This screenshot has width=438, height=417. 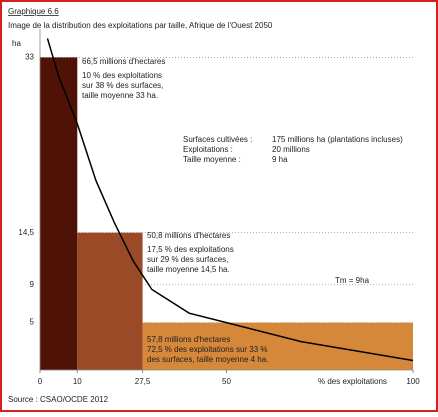 What do you see at coordinates (120, 95) in the screenshot?
I see `annotation: taille moyenne 33 ha.` at bounding box center [120, 95].